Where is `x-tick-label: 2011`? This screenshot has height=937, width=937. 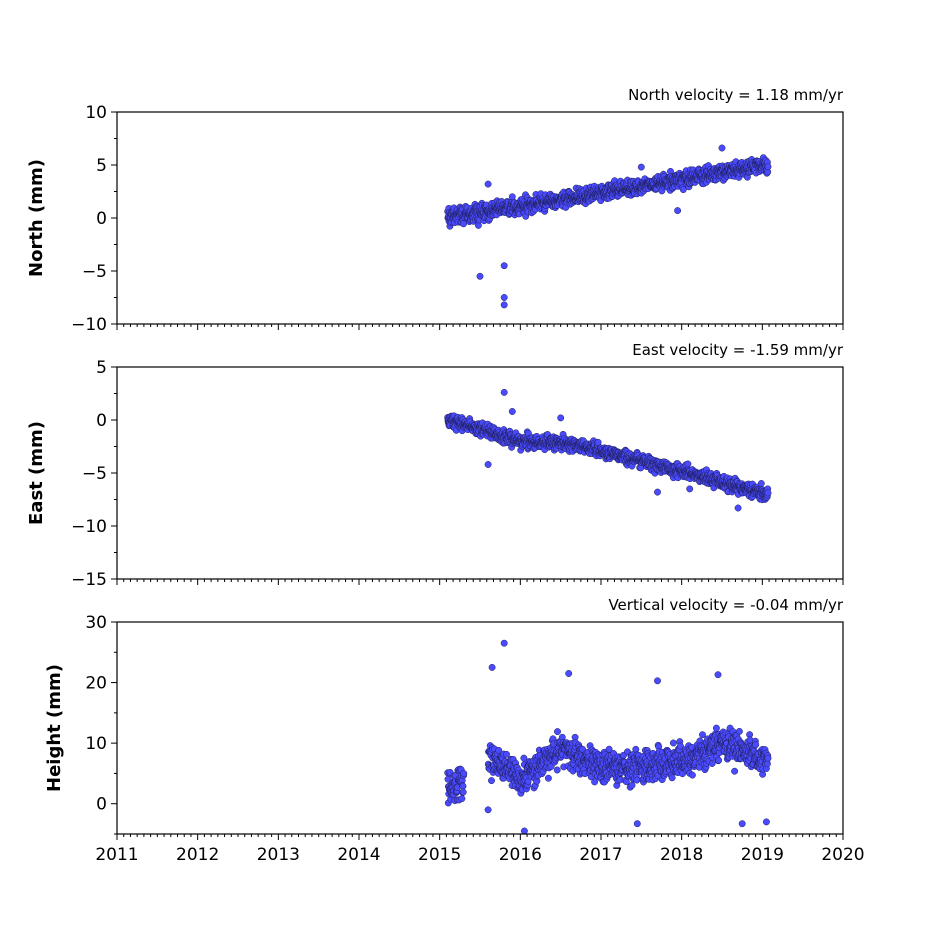 x-tick-label: 2011 is located at coordinates (116, 855).